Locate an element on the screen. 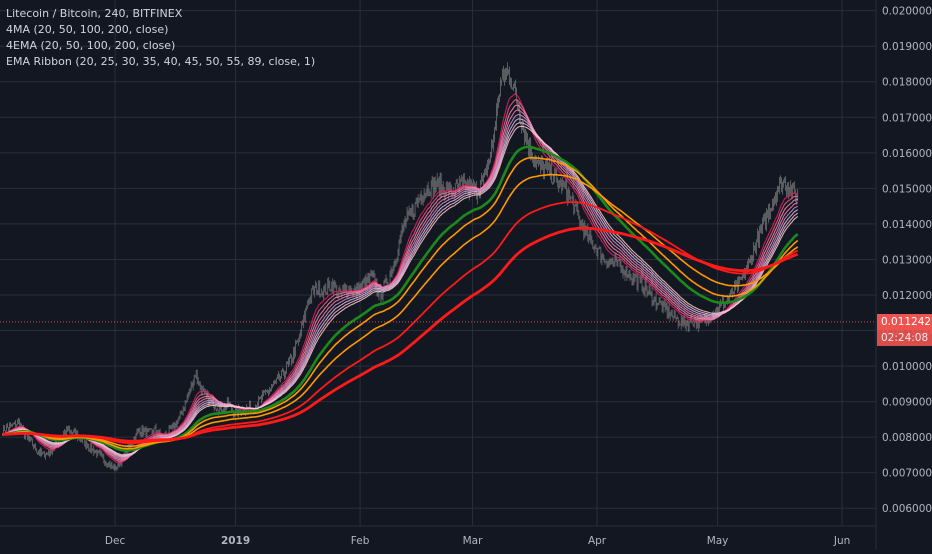 The image size is (932, 554). y-tick-label: 0.009000 is located at coordinates (907, 403).